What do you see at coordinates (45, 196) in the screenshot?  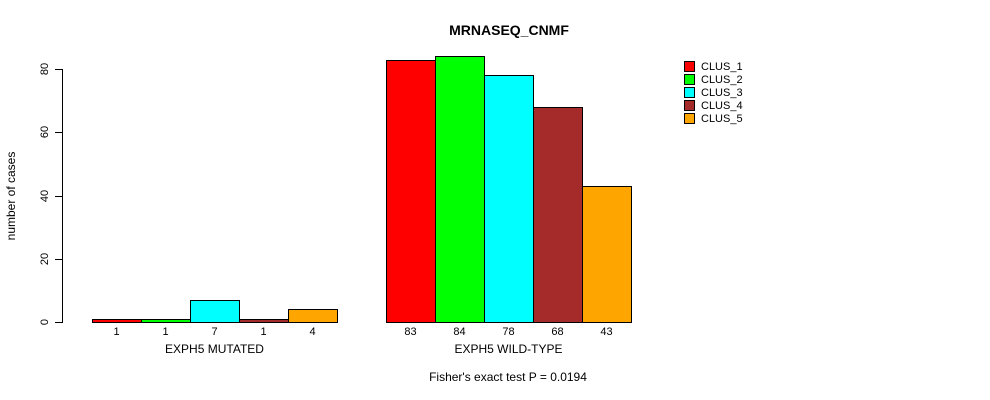 I see `y-axis-tick-label: 40` at bounding box center [45, 196].